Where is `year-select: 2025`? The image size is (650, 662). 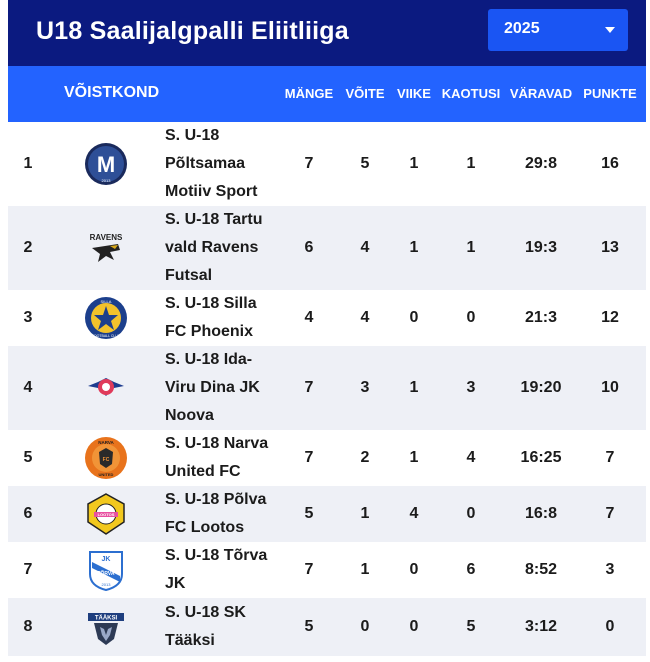 year-select: 2025 is located at coordinates (558, 30).